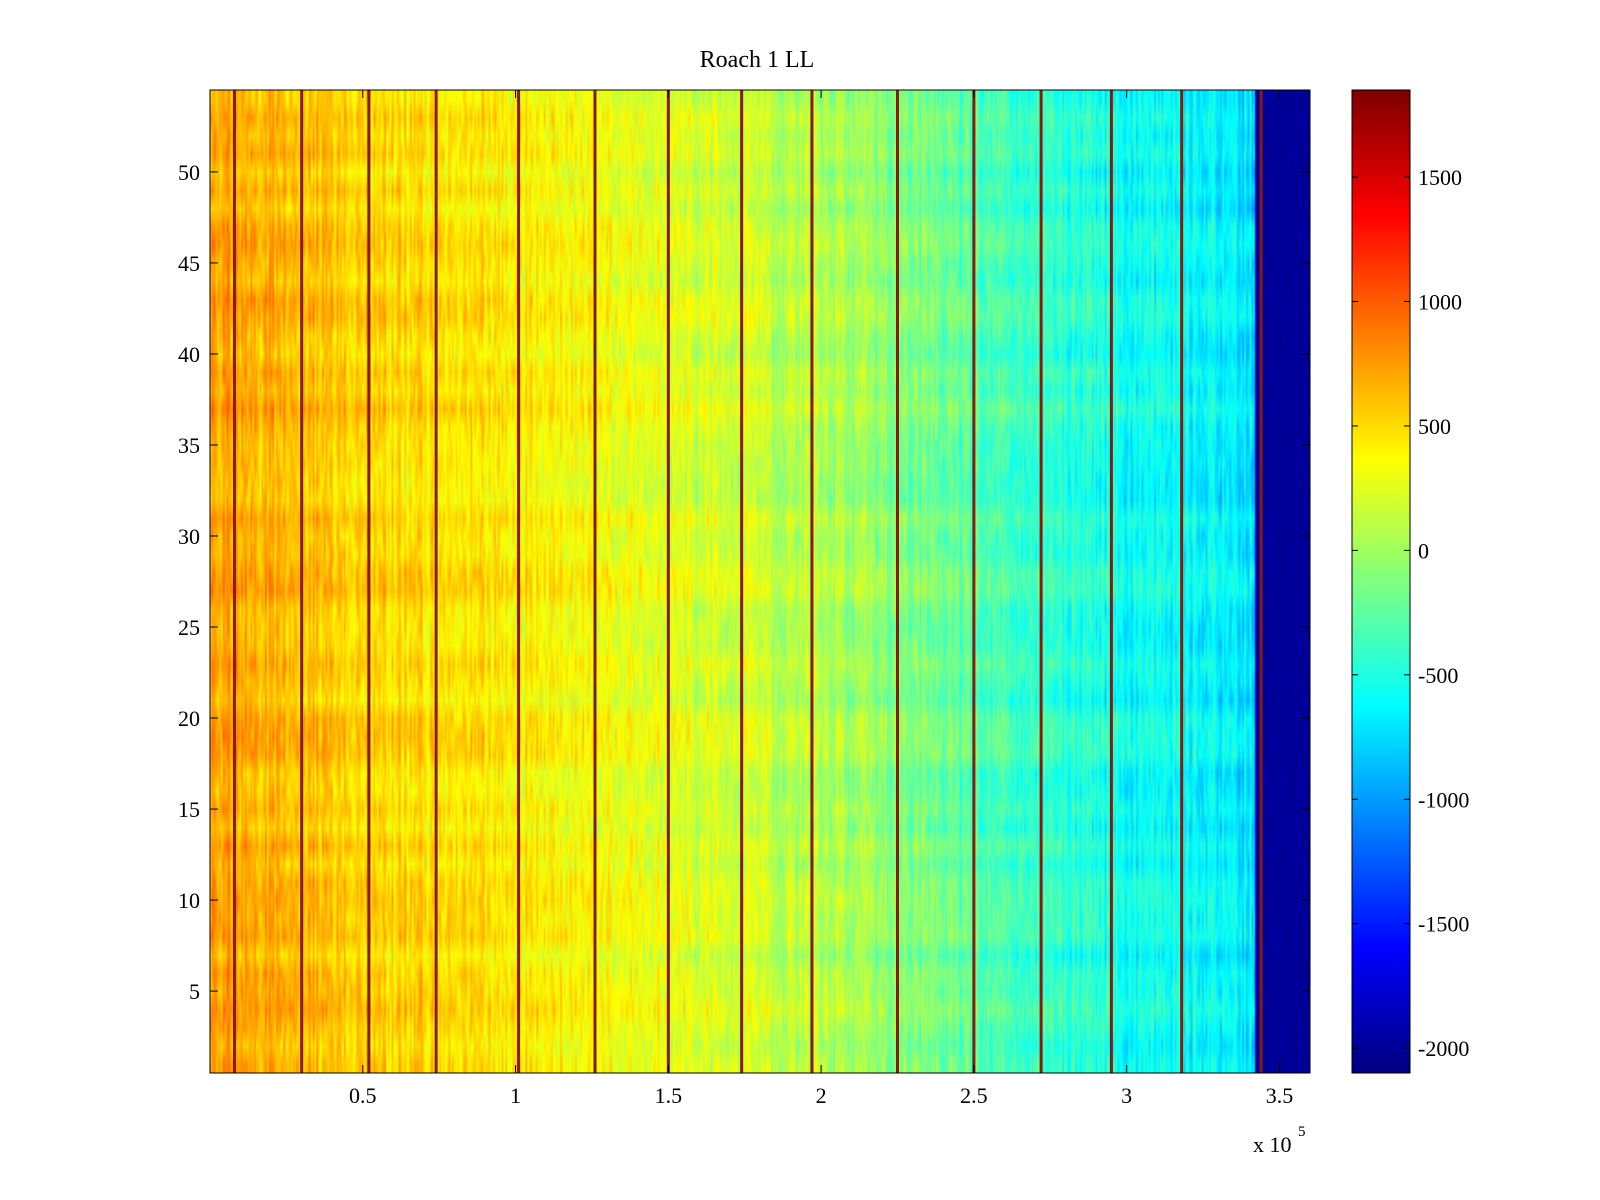 The height and width of the screenshot is (1200, 1600). I want to click on y-tick-label-7: 40, so click(189, 354).